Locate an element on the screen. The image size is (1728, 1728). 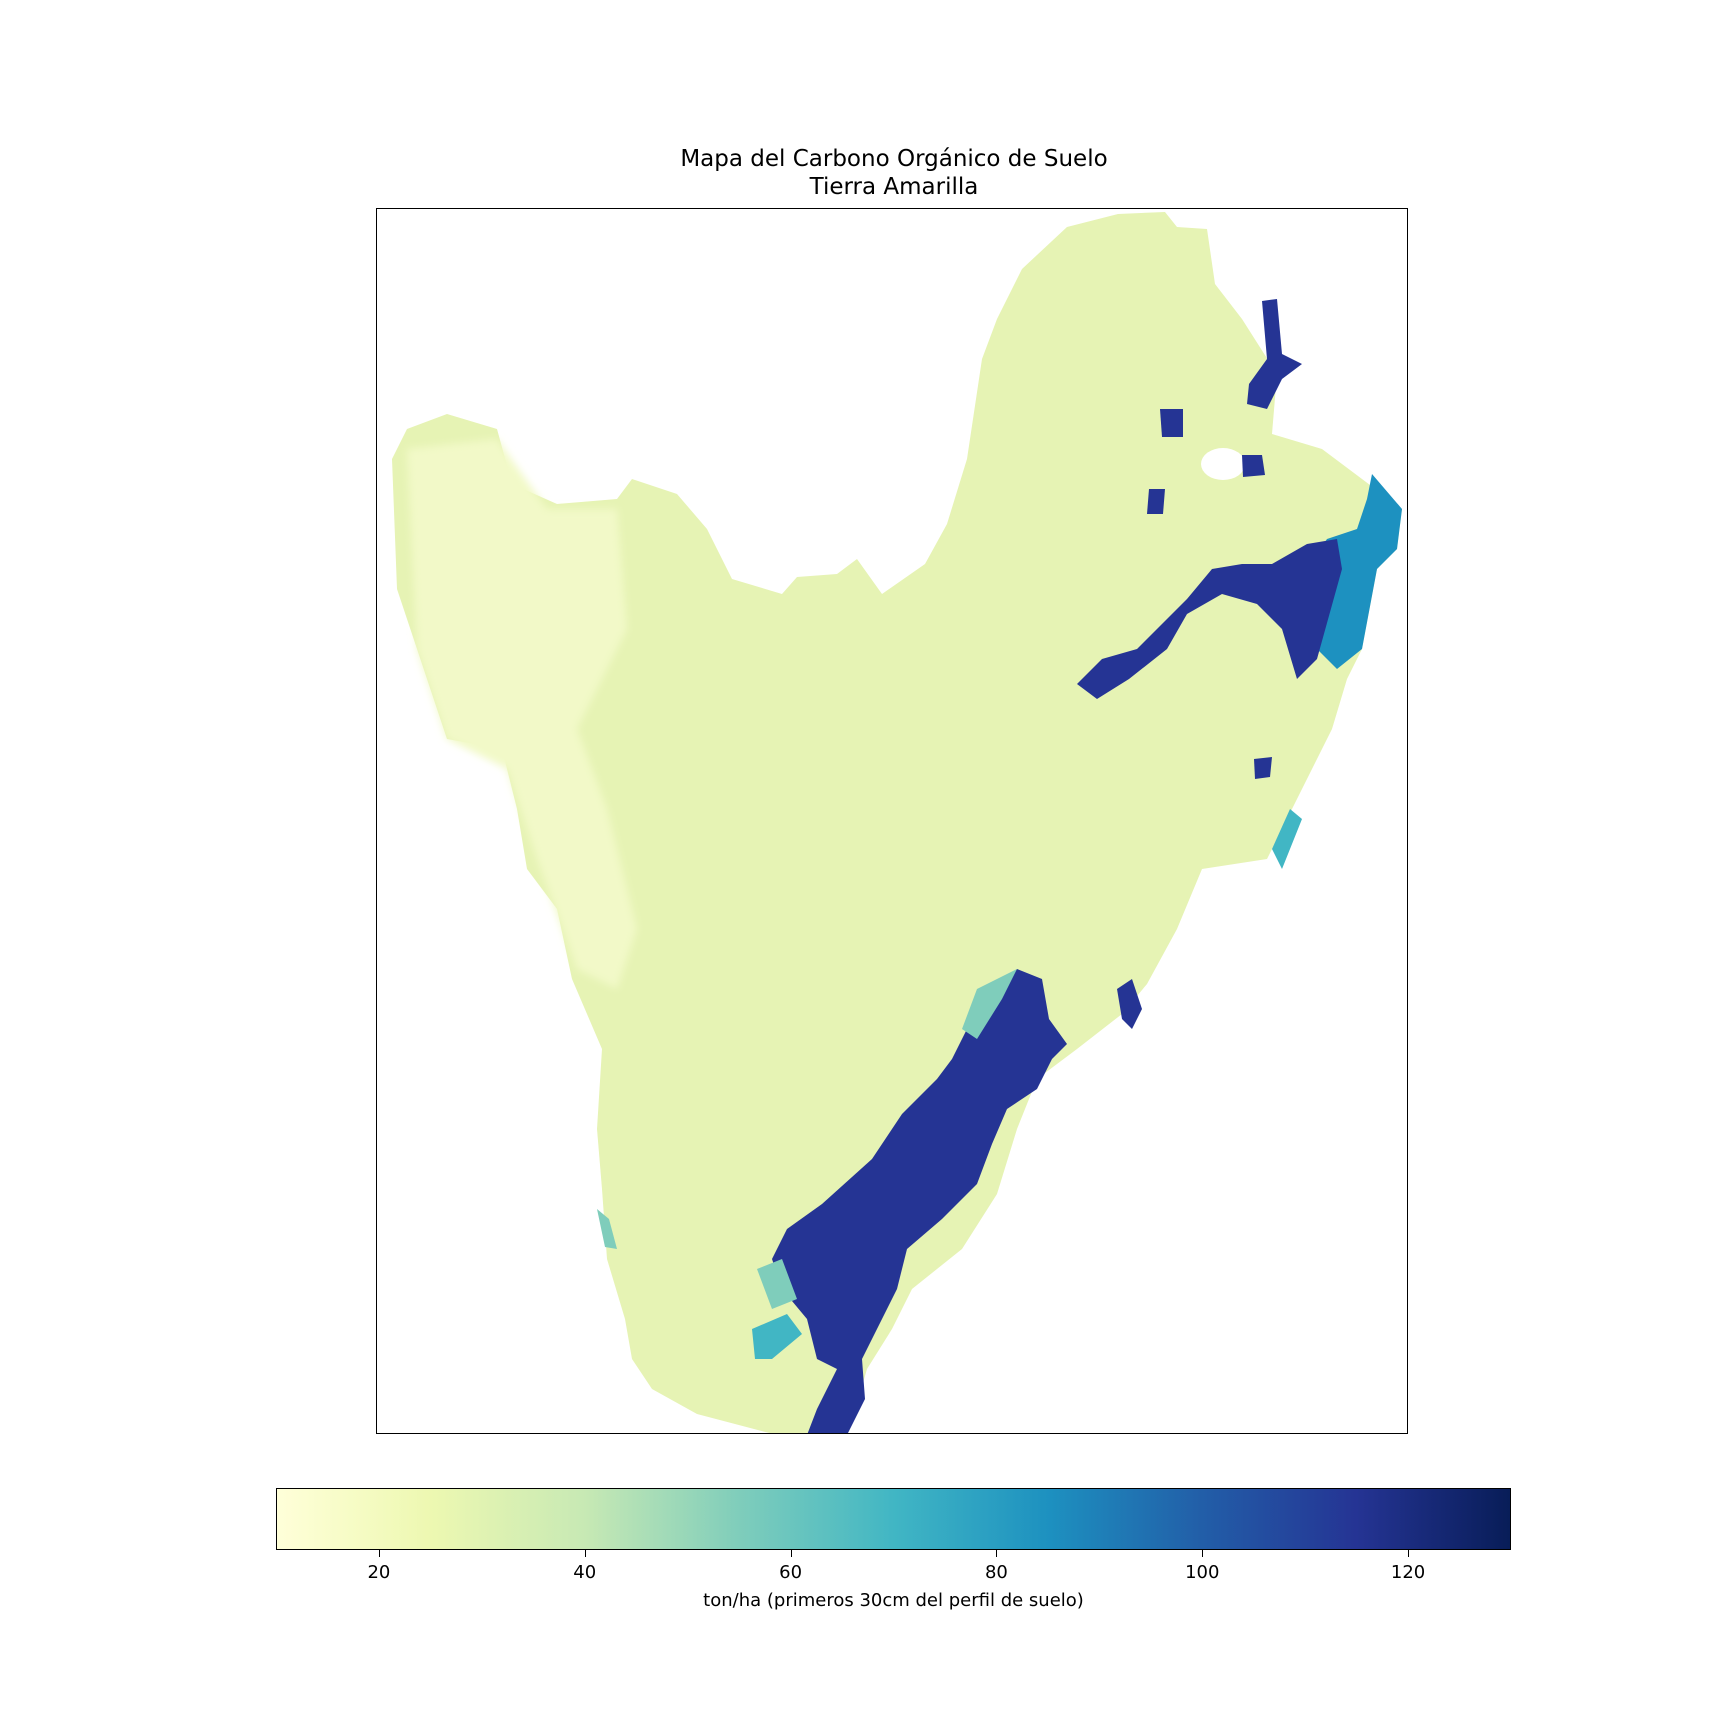
map-subtitle: Tierra Amarilla is located at coordinates (894, 187).